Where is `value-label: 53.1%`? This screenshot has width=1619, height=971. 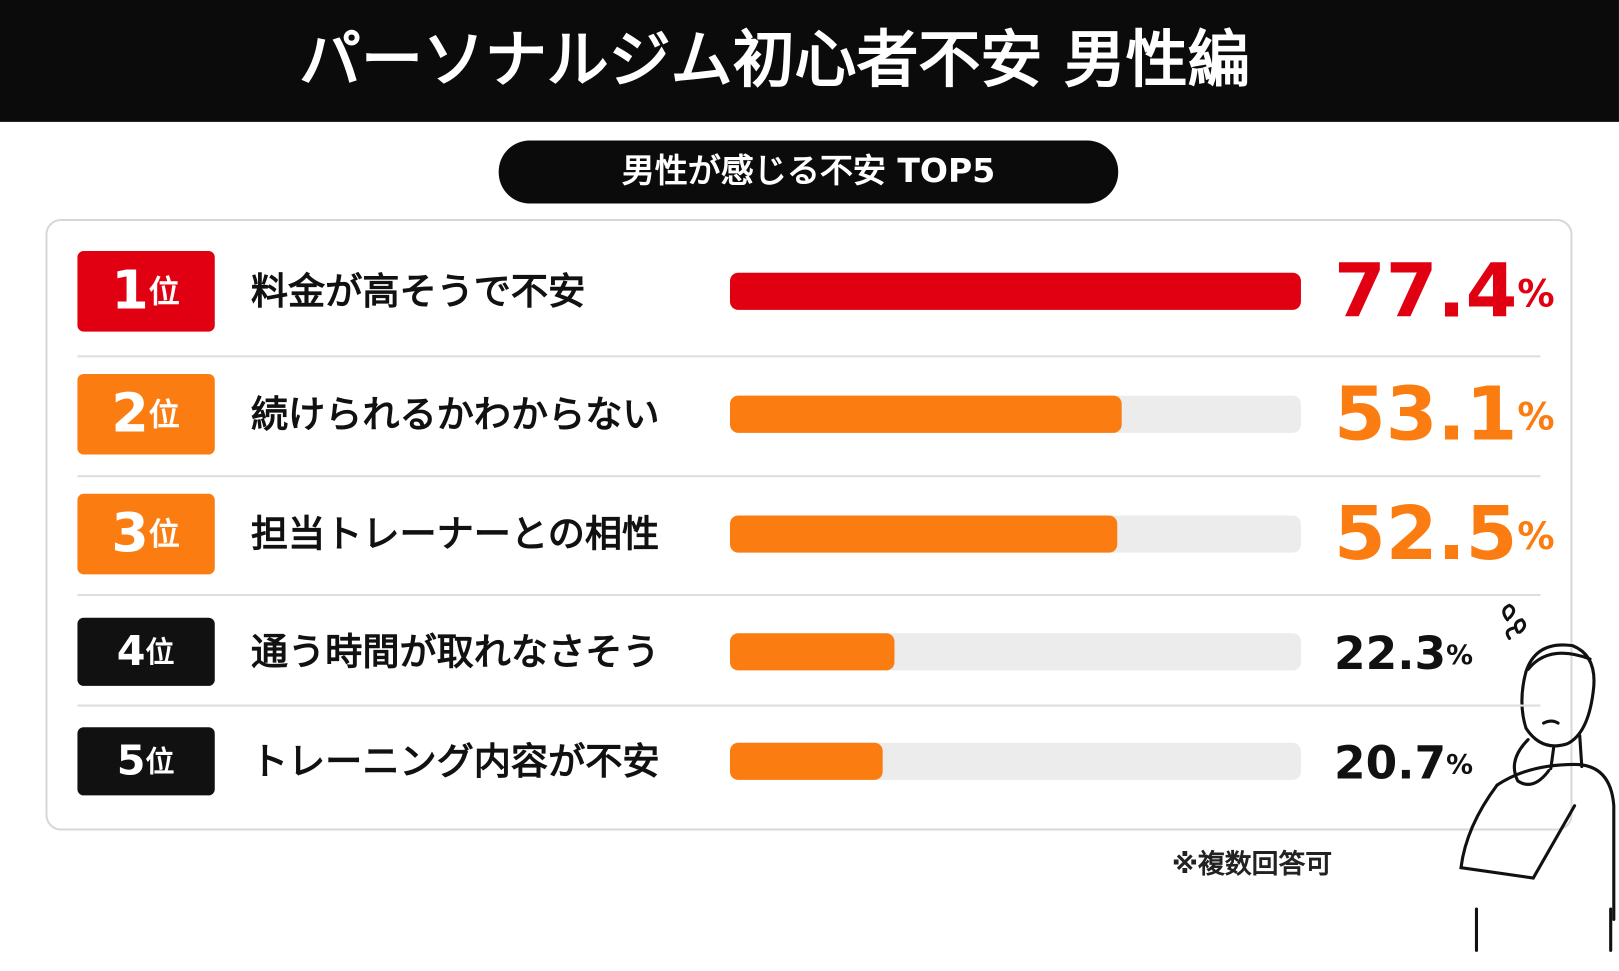 value-label: 53.1% is located at coordinates (1444, 413).